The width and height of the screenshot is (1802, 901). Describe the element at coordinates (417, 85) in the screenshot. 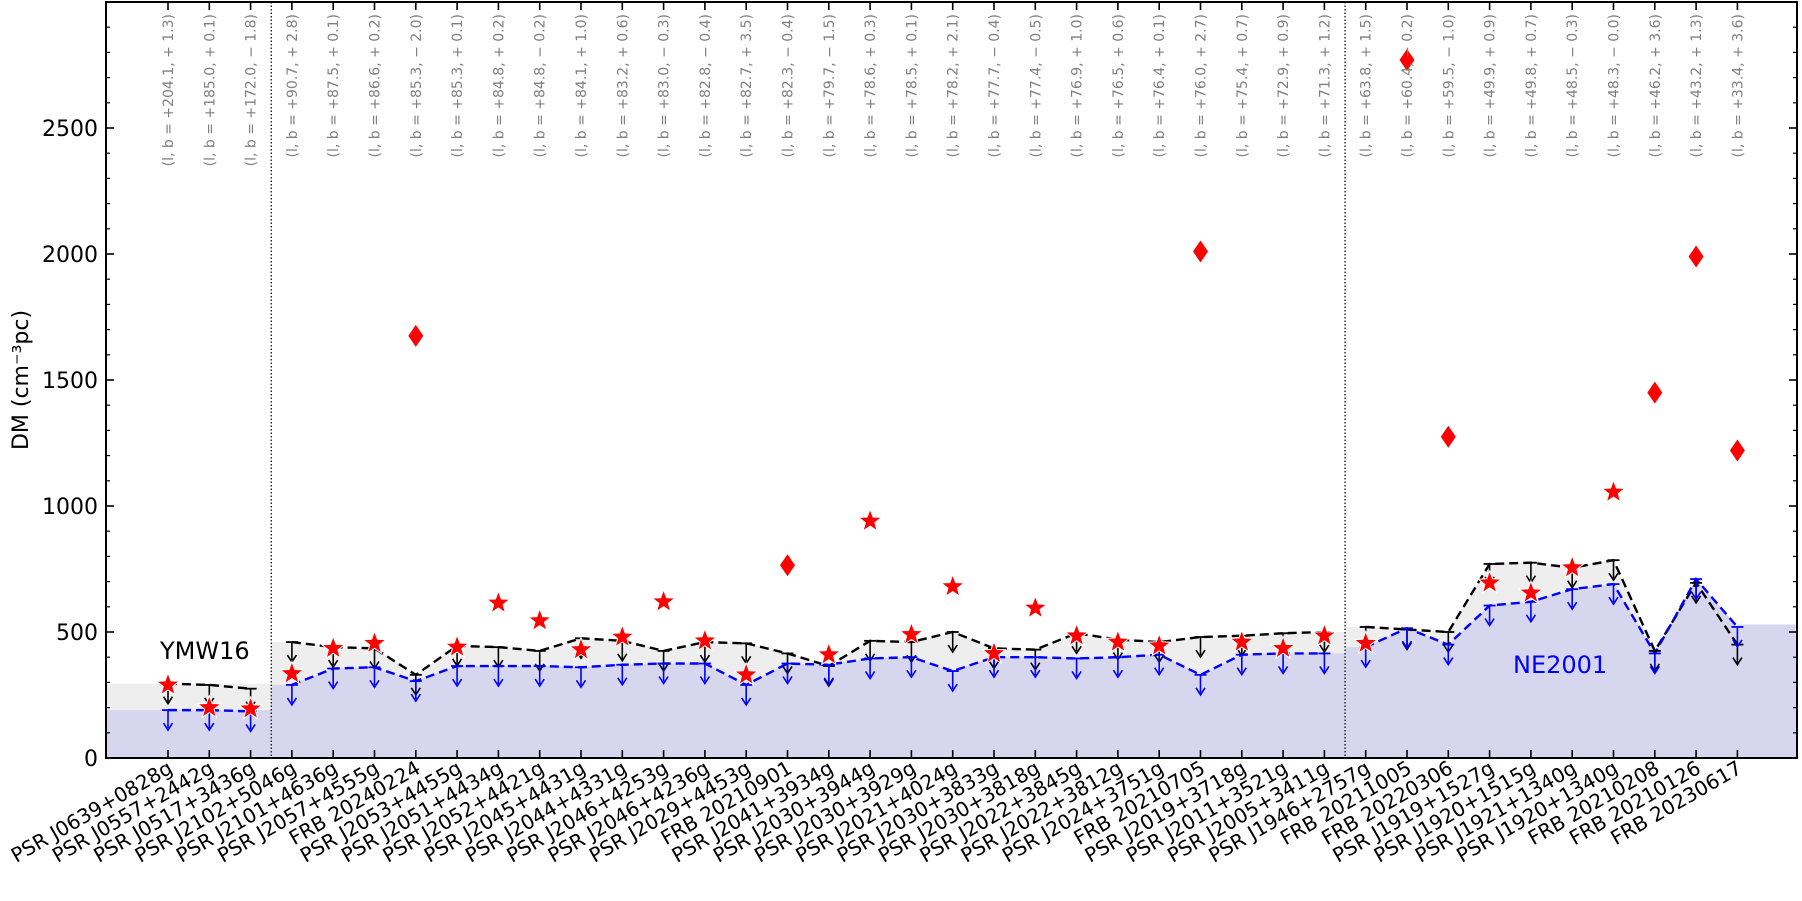

I see `galactic-coord-label: (l, b = +85.3, − 2.0)` at that location.